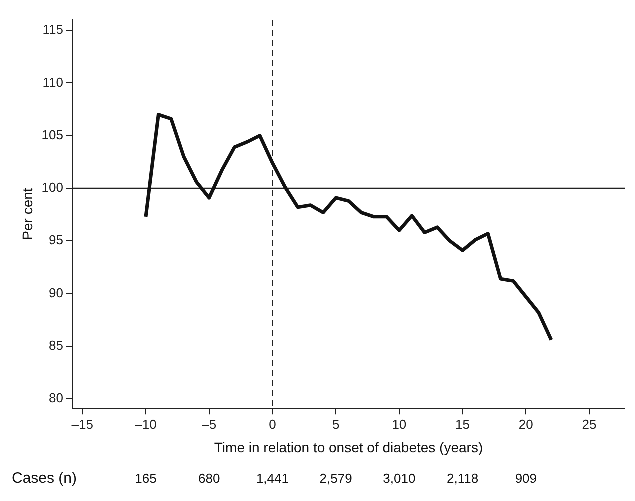 This screenshot has height=501, width=635. Describe the element at coordinates (53, 30) in the screenshot. I see `y-tick-label: 115` at that location.